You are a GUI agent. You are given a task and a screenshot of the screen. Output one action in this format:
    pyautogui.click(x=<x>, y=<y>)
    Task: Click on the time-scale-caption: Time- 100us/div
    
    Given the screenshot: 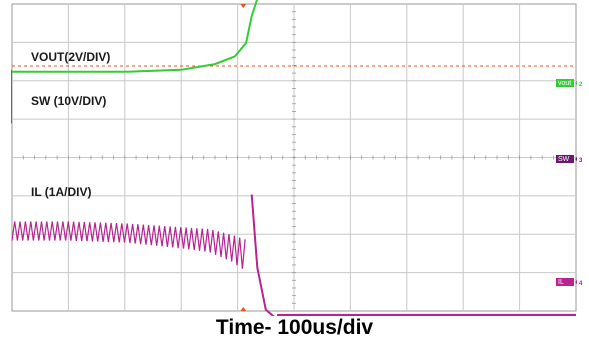 What is the action you would take?
    pyautogui.click(x=294, y=327)
    